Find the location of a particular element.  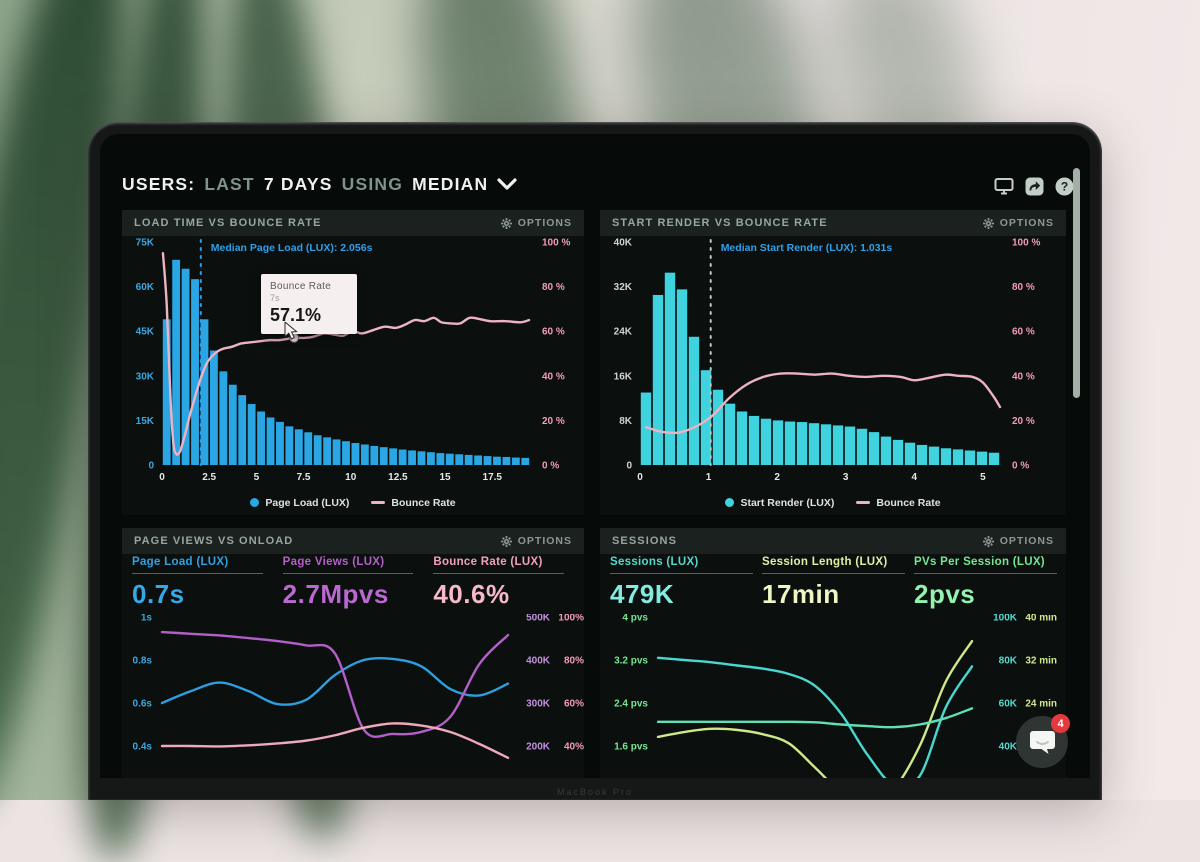

svg-text: 80K is located at coordinates (1008, 661).